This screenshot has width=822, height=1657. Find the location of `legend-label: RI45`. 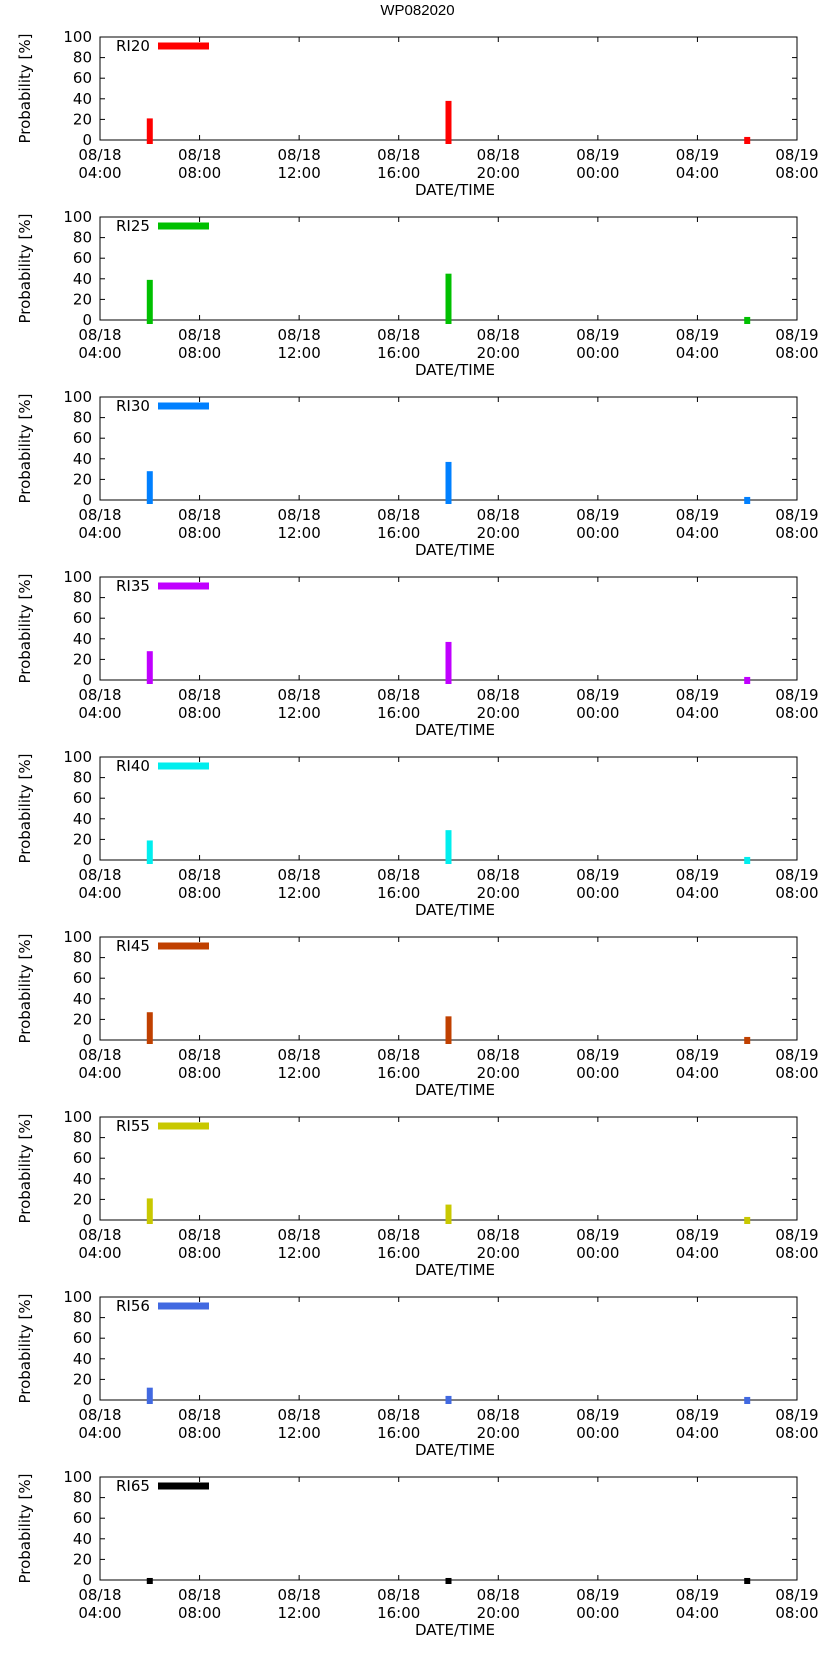

legend-label: RI45 is located at coordinates (133, 946).